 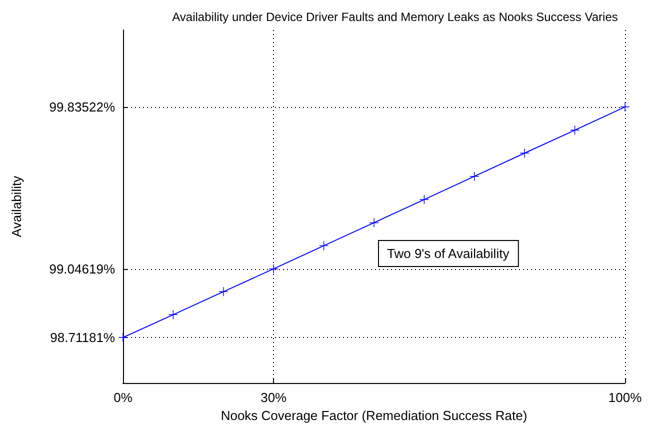 What do you see at coordinates (395, 17) in the screenshot?
I see `chart-title: Availability under Device Driver Faults and Memory Leaks as Nooks Success Varies` at bounding box center [395, 17].